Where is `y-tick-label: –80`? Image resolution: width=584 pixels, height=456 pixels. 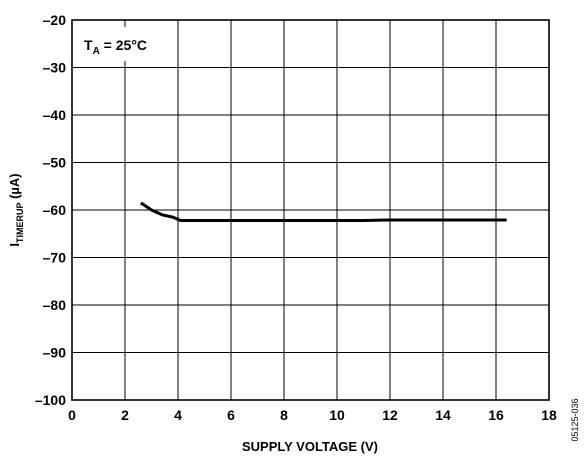
y-tick-label: –80 is located at coordinates (55, 305).